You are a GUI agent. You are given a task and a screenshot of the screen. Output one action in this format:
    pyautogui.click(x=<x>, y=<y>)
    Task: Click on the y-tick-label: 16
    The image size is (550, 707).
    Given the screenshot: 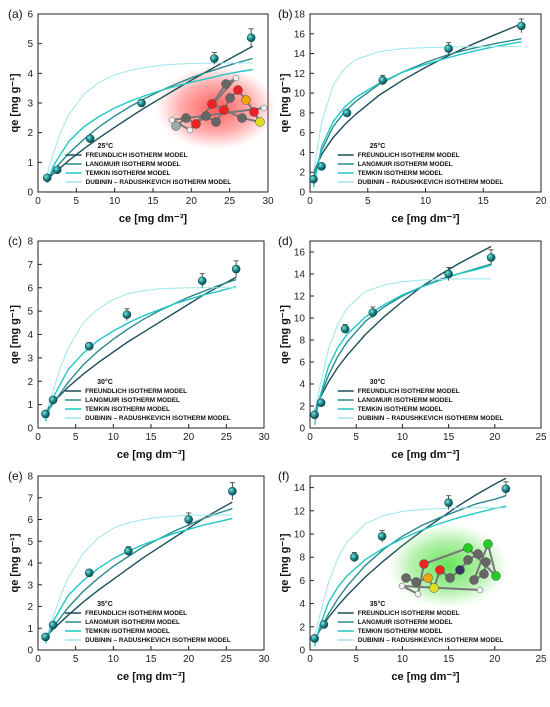 What is the action you would take?
    pyautogui.click(x=300, y=253)
    